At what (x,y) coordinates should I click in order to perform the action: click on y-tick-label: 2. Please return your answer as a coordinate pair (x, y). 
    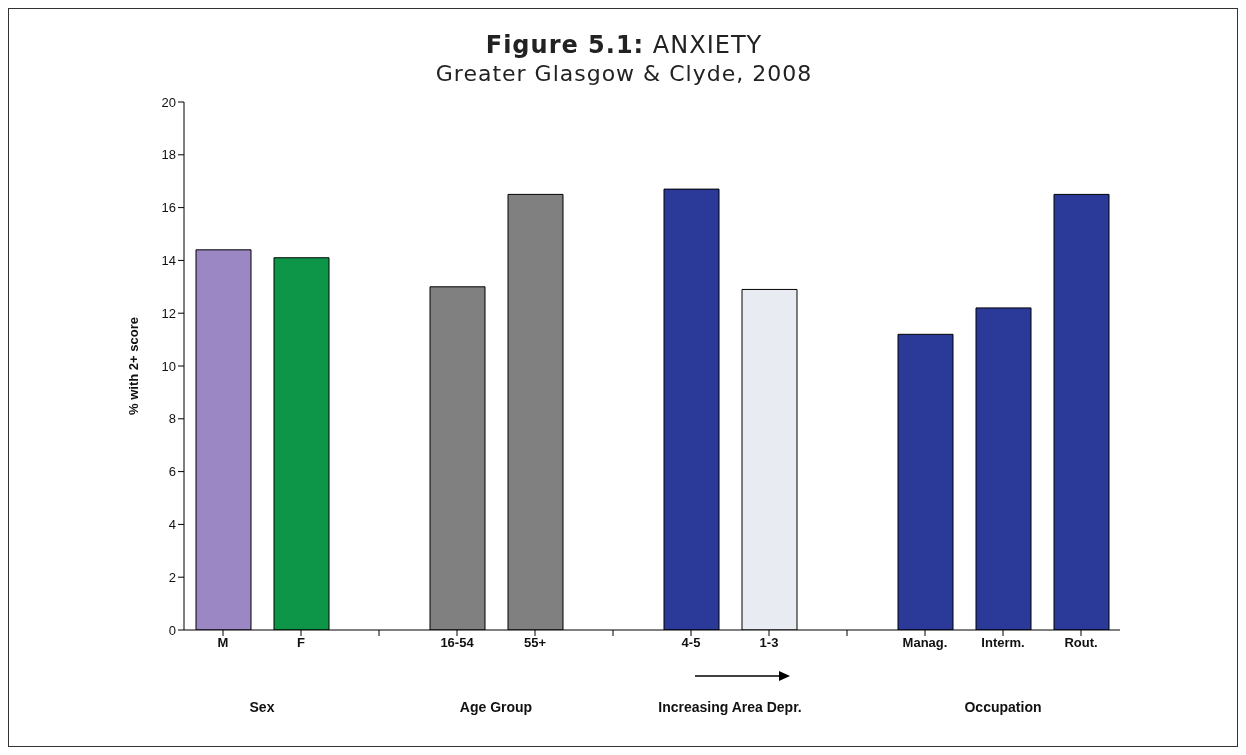
    Looking at the image, I should click on (172, 577).